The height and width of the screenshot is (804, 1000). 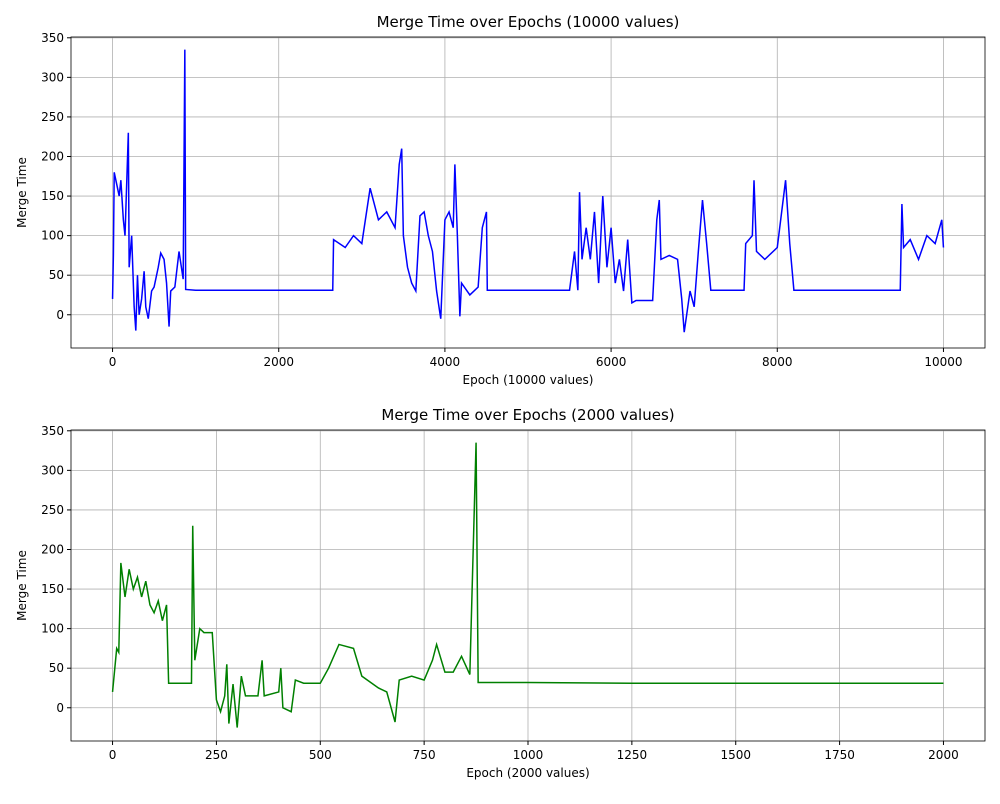 I want to click on x-tick-label: 1000, so click(x=528, y=755).